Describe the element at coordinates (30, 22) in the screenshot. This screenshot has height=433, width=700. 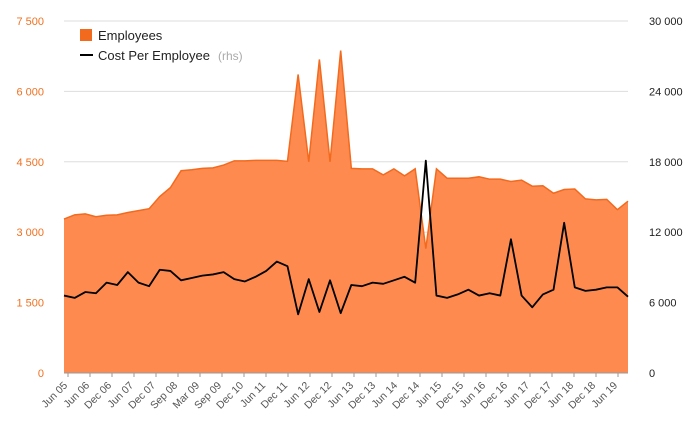
I see `y-left-tick-label: 7 500` at that location.